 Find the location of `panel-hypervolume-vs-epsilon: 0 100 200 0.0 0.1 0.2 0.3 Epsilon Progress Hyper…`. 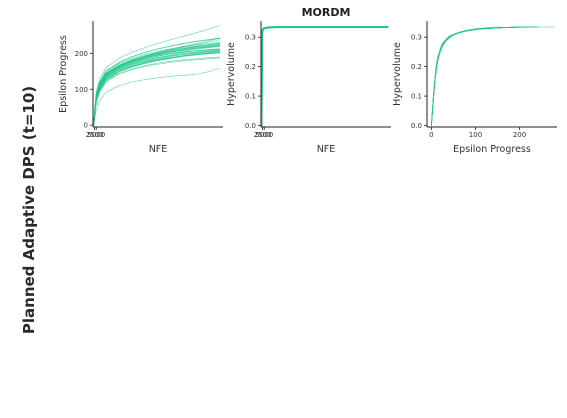

panel-hypervolume-vs-epsilon: 0 100 200 0.0 0.1 0.2 0.3 Epsilon Progress Hyper… is located at coordinates (474, 88).